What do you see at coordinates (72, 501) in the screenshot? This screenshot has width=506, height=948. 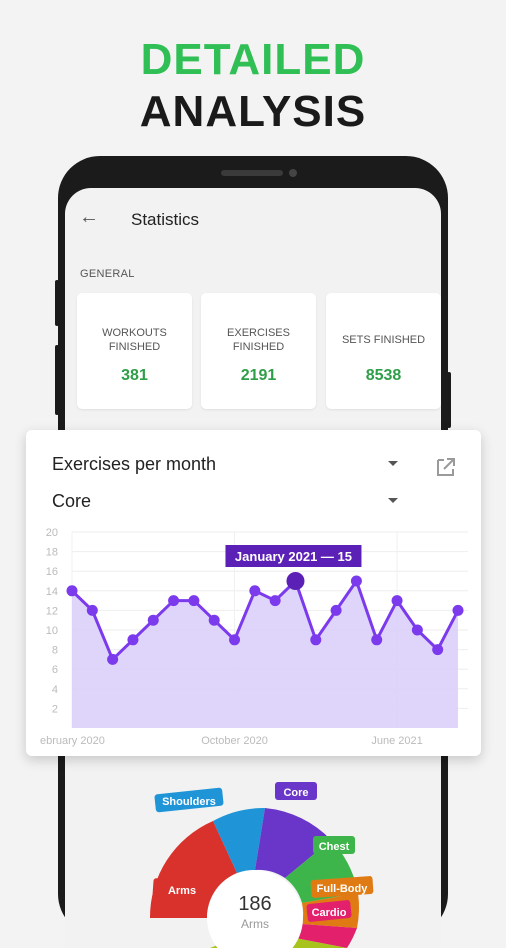 I see `category-select: Core` at bounding box center [72, 501].